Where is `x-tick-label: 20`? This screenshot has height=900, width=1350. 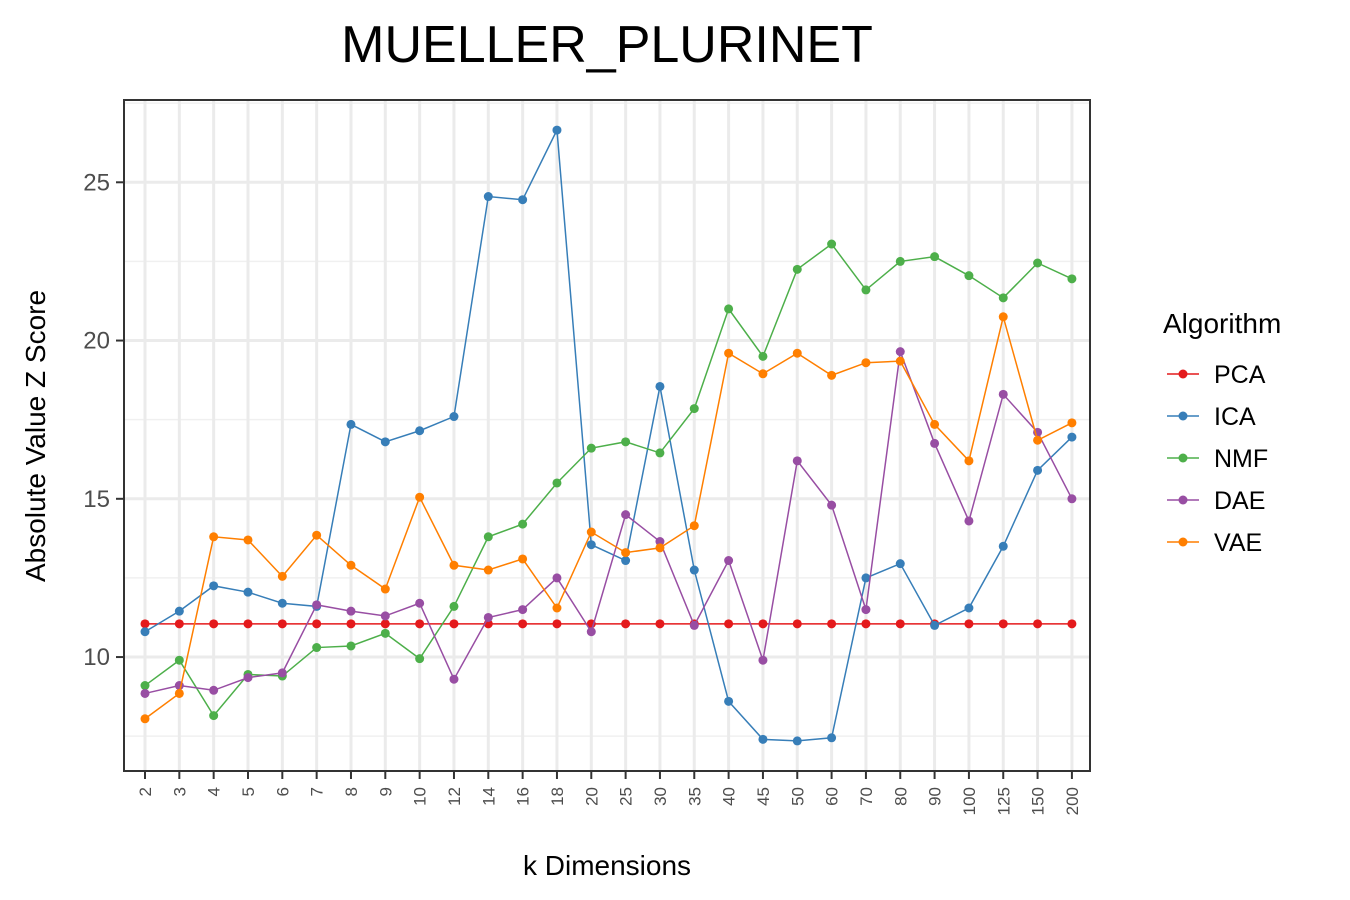
x-tick-label: 20 is located at coordinates (591, 796).